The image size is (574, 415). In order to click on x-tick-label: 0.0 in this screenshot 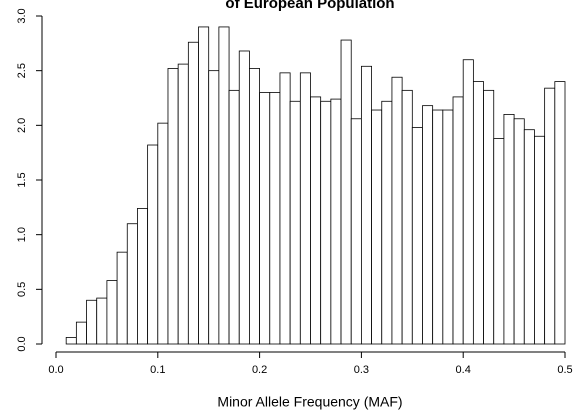, I will do `click(55, 370)`.